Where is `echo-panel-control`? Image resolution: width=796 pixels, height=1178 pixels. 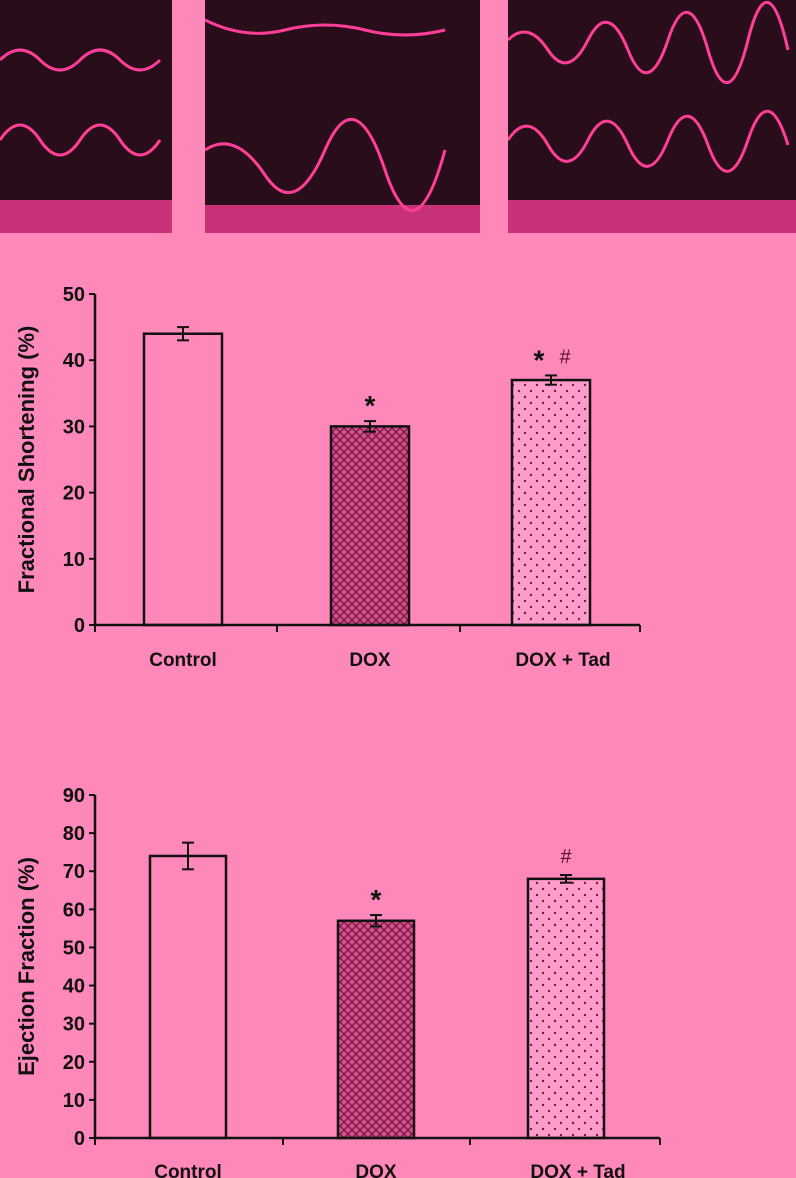
echo-panel-control is located at coordinates (86, 116).